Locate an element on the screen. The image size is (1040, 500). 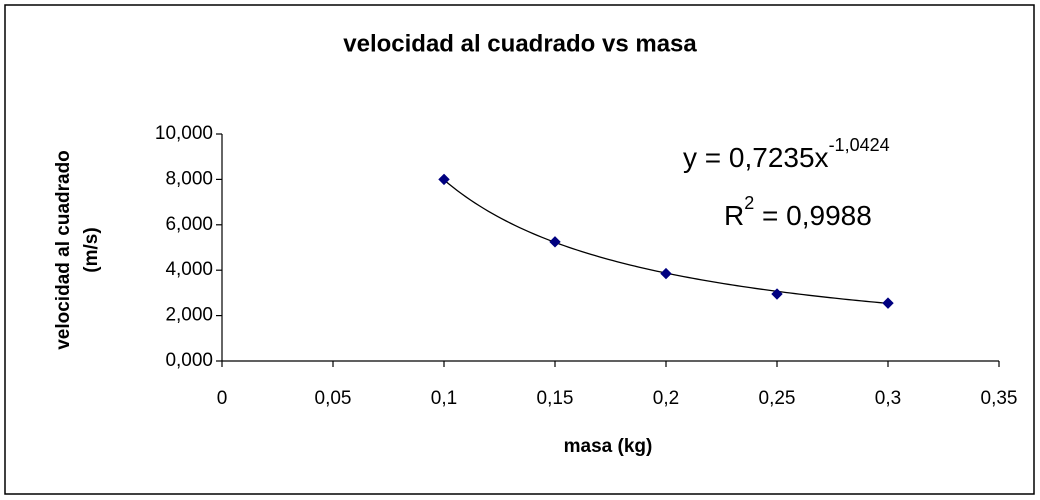
trend-equation: y = 0,7235x-1,0424 is located at coordinates (786, 154).